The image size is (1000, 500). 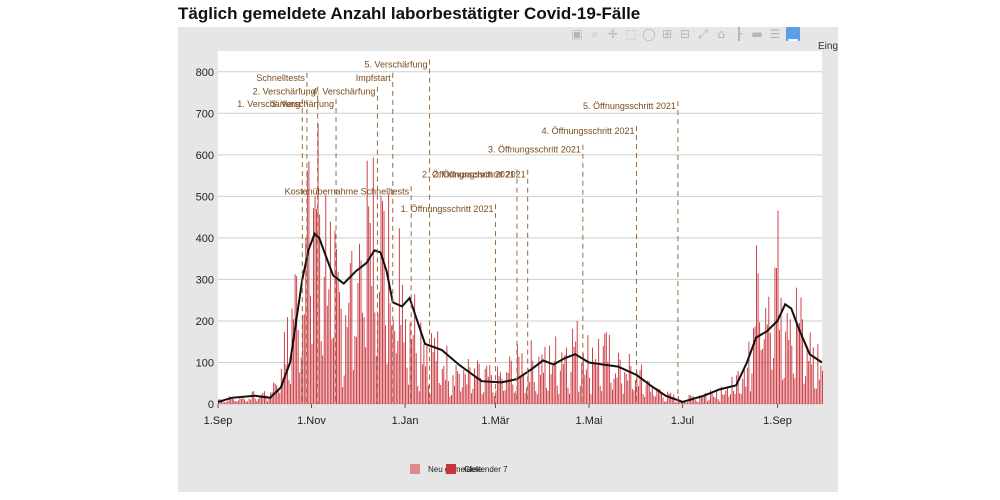 I want to click on hover-compare-icon: ☰, so click(x=775, y=34).